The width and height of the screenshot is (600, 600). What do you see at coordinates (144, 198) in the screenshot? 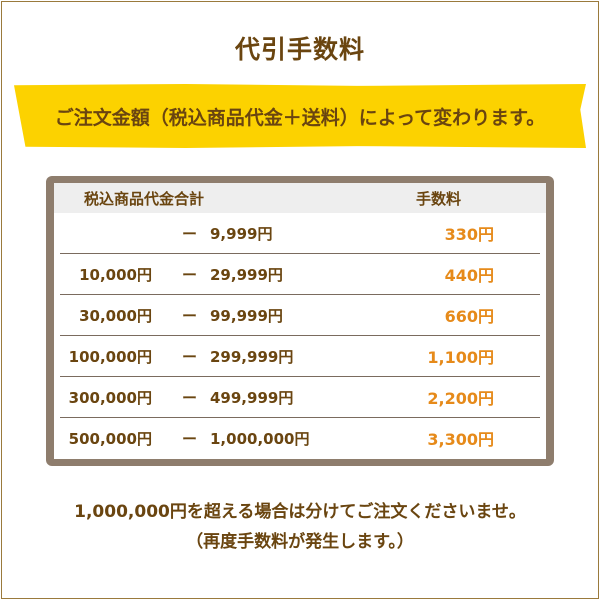
I see `header-amount: 税込商品代金合計` at bounding box center [144, 198].